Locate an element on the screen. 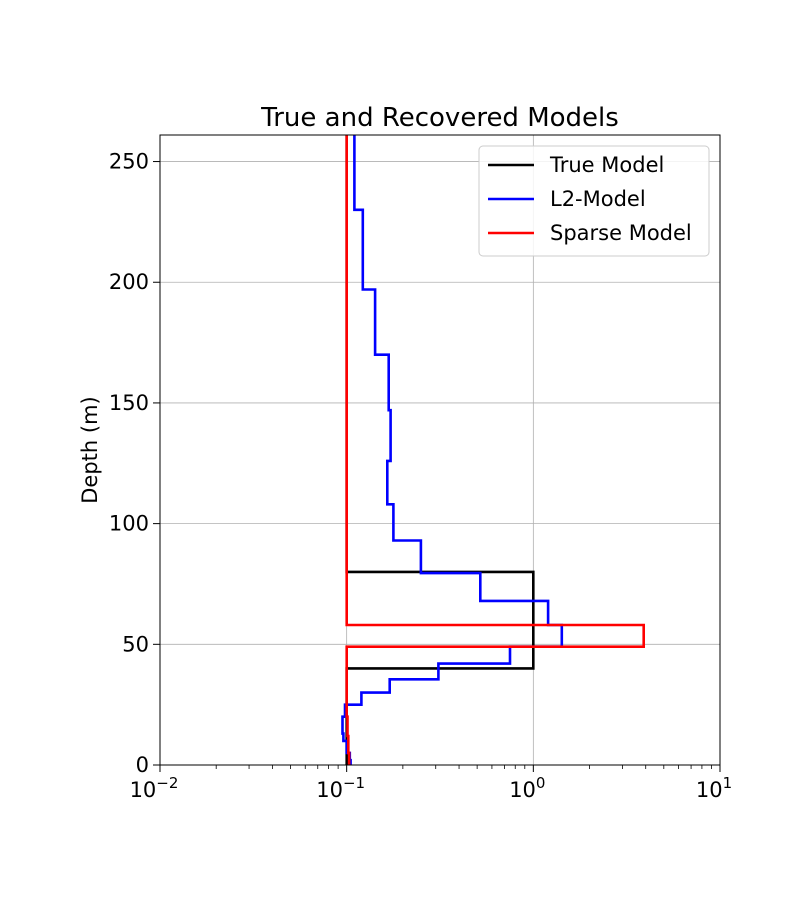  legend: True Model L2-Model Sparse Model is located at coordinates (594, 201).